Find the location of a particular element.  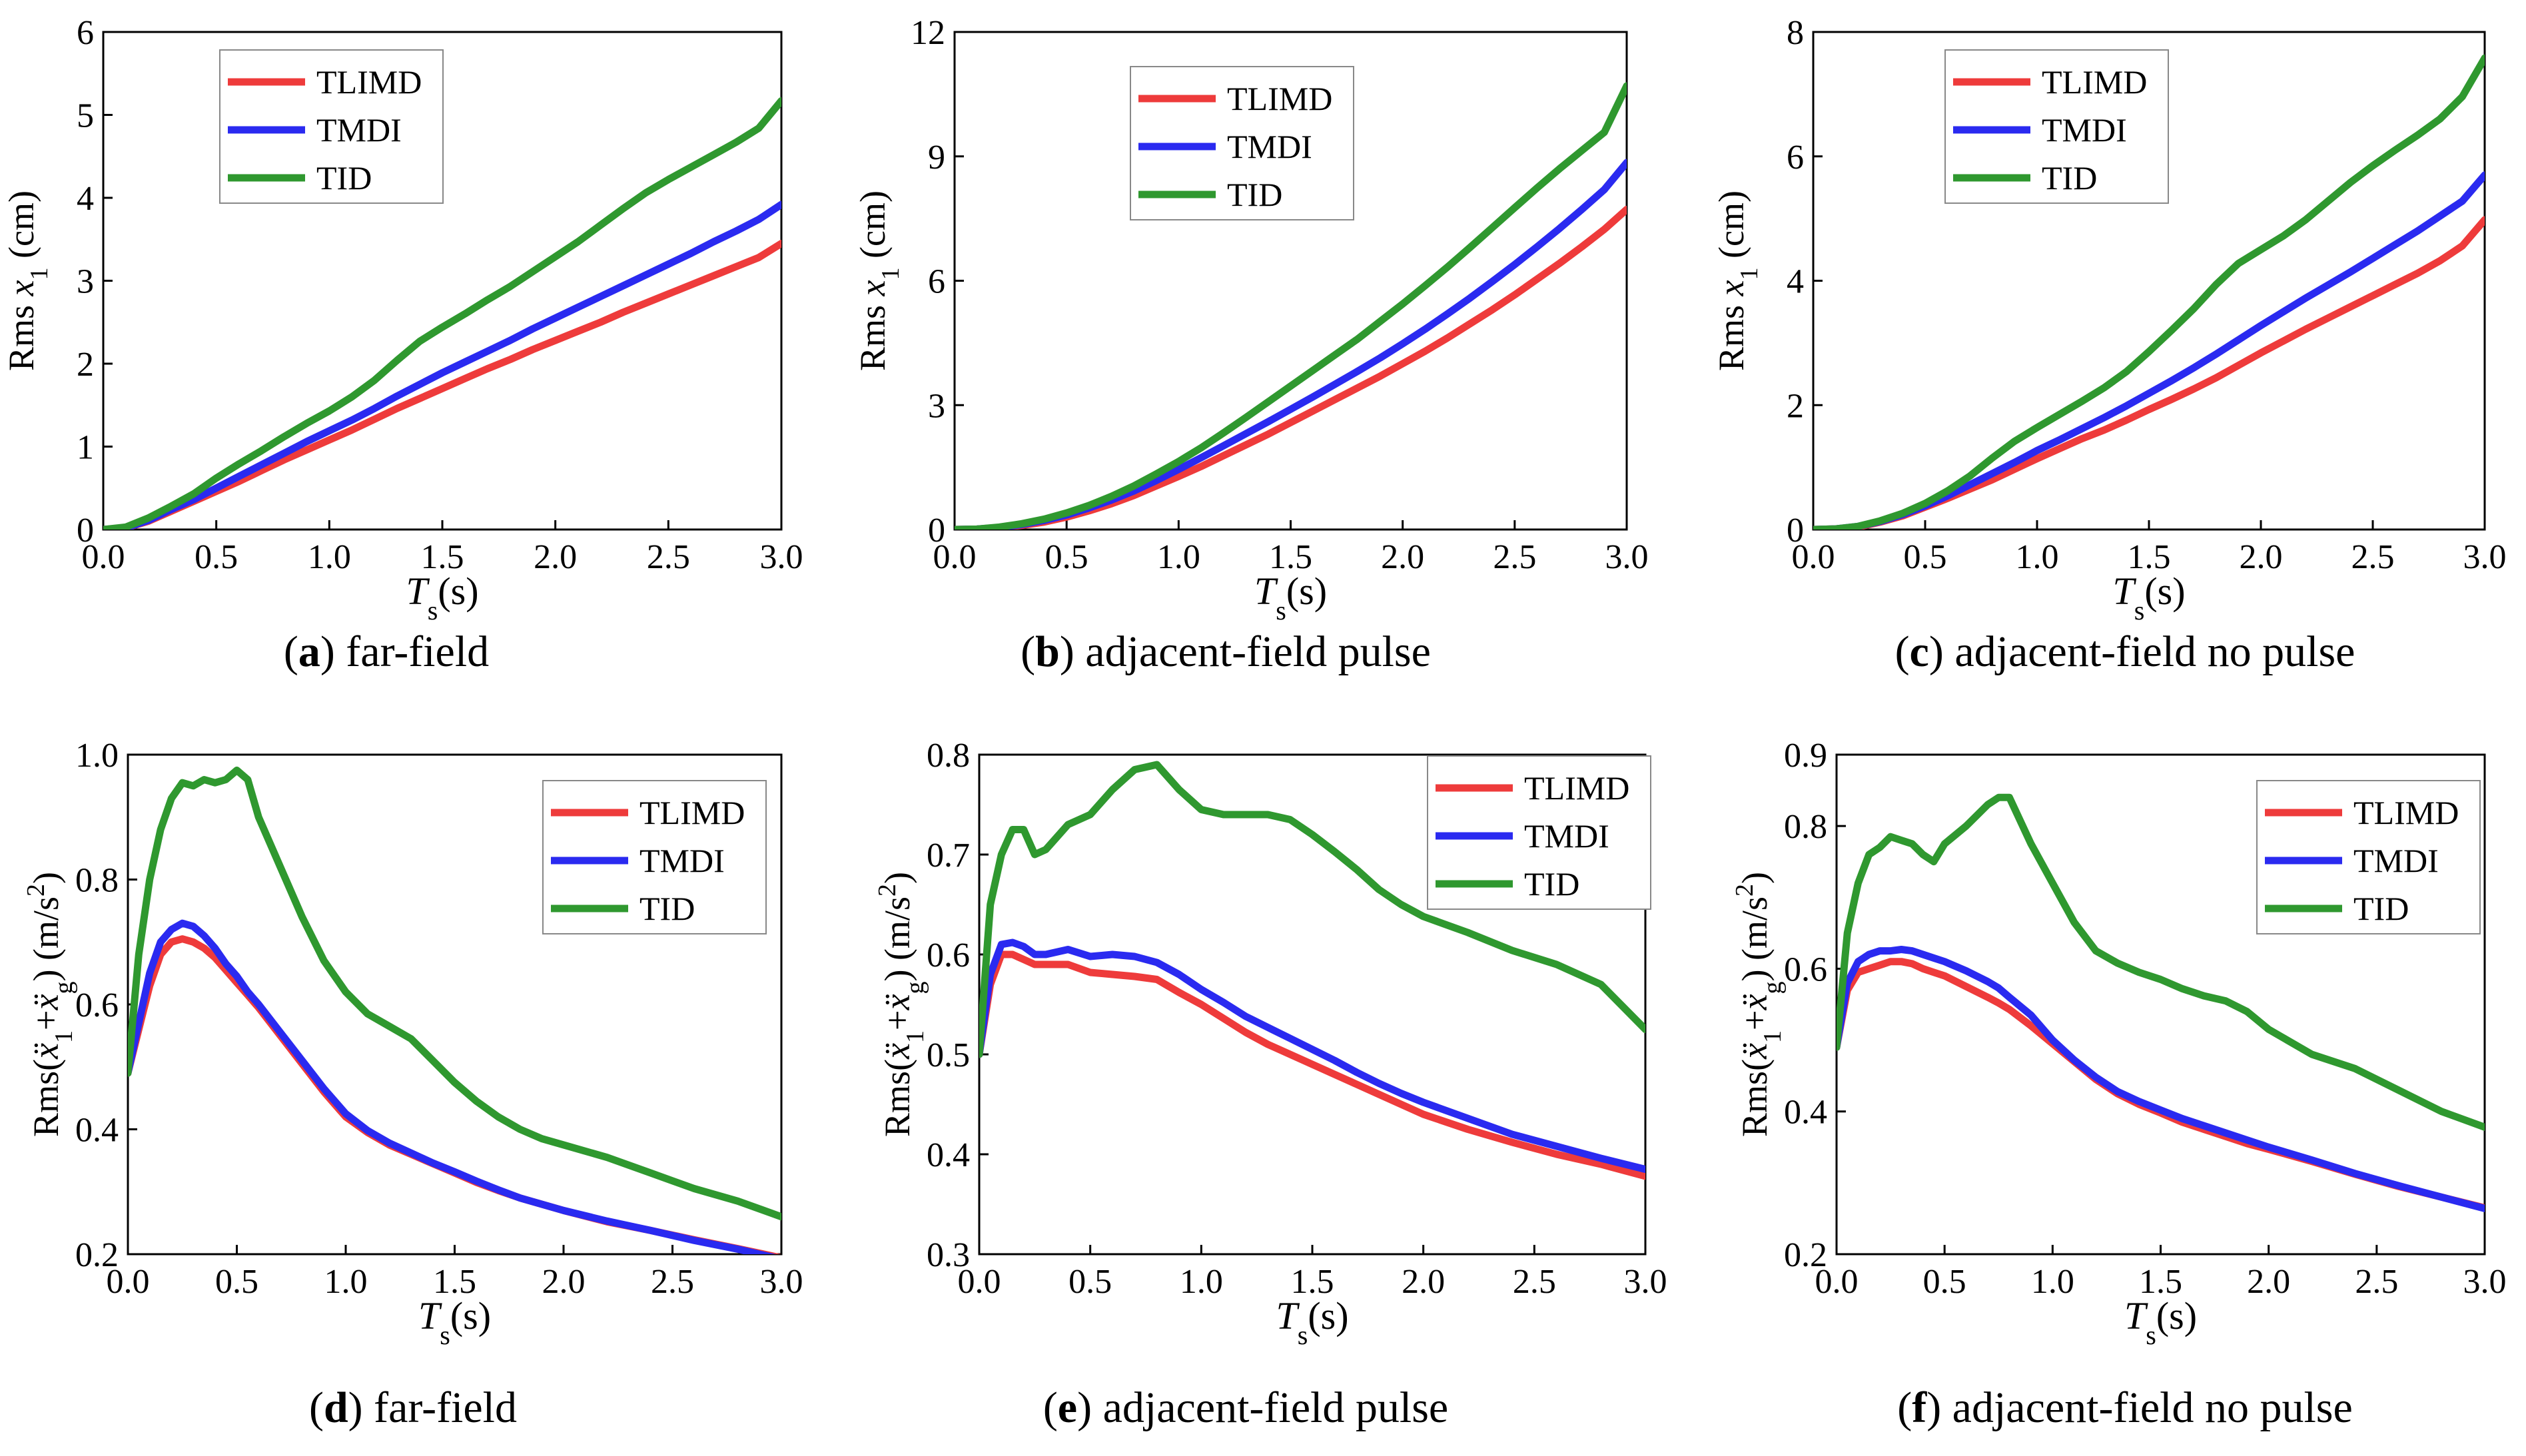

y-tick-label: 5 is located at coordinates (85, 116).